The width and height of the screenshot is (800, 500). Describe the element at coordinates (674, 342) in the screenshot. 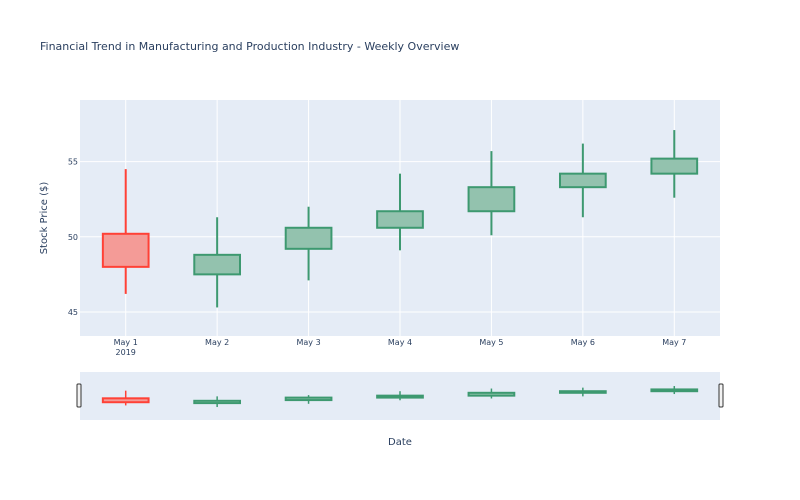

I see `x-tick-label: May 7` at that location.